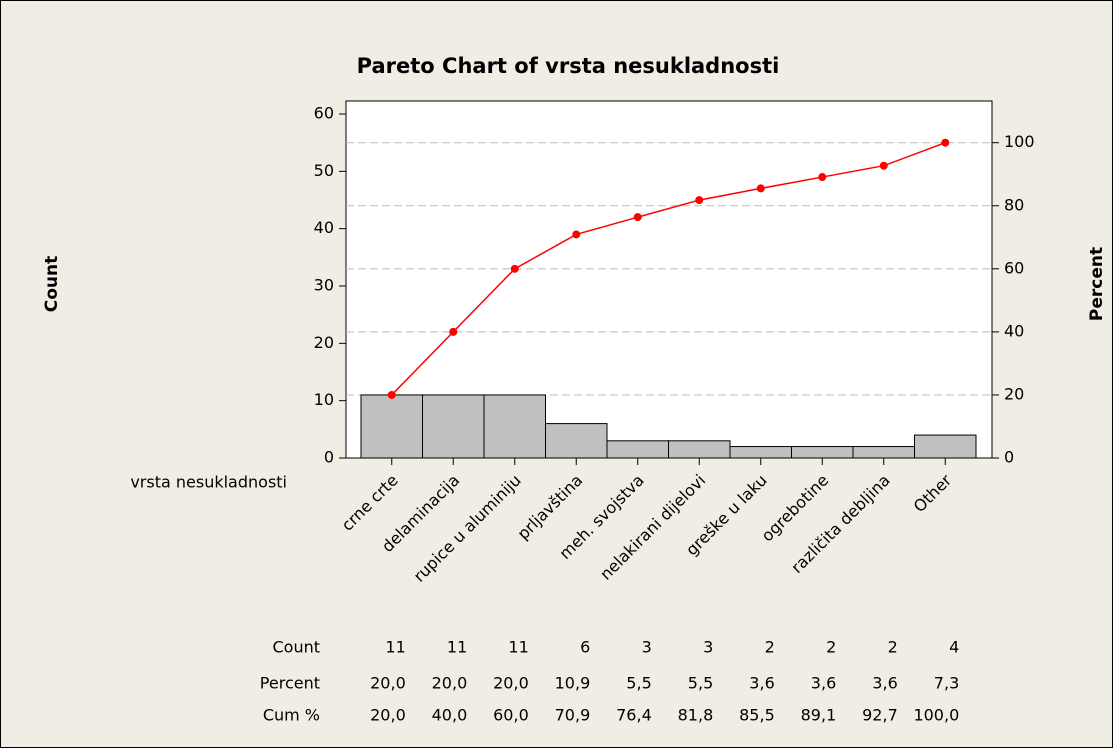 The height and width of the screenshot is (749, 1114). What do you see at coordinates (1019, 141) in the screenshot?
I see `y2-tick-label: 100` at bounding box center [1019, 141].